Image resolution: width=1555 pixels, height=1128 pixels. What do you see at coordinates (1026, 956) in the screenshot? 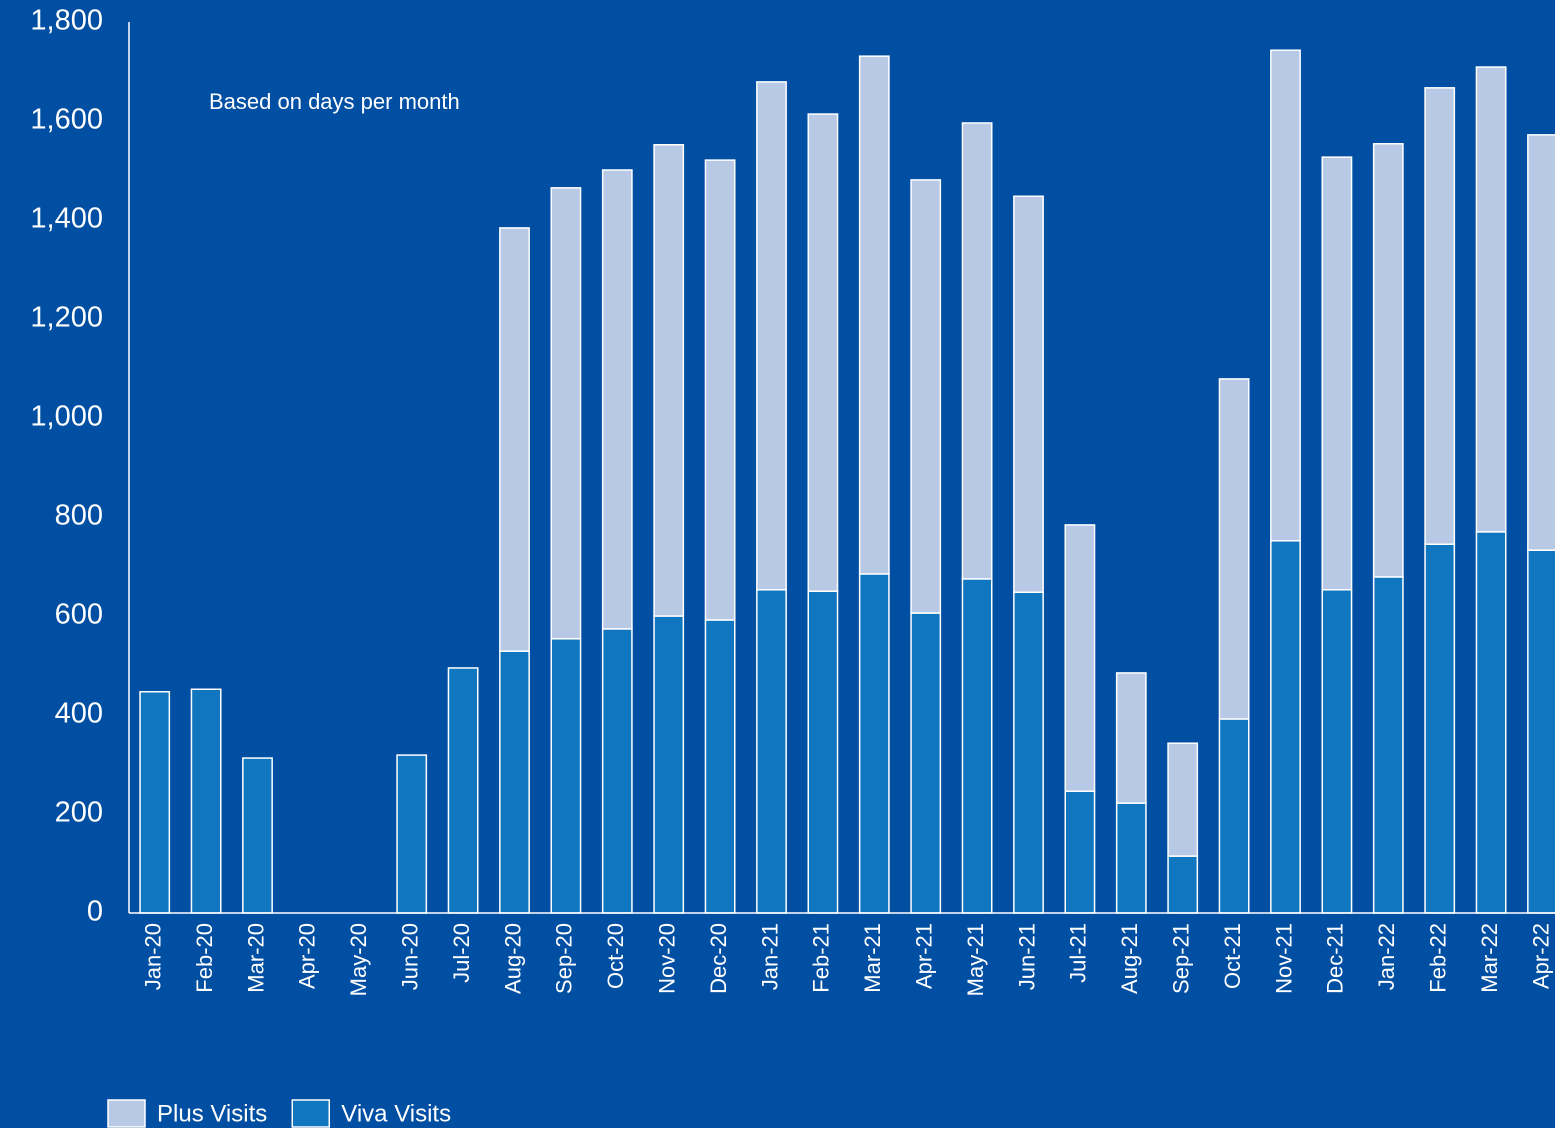
I see `x-tick-label: Jun-21` at bounding box center [1026, 956].